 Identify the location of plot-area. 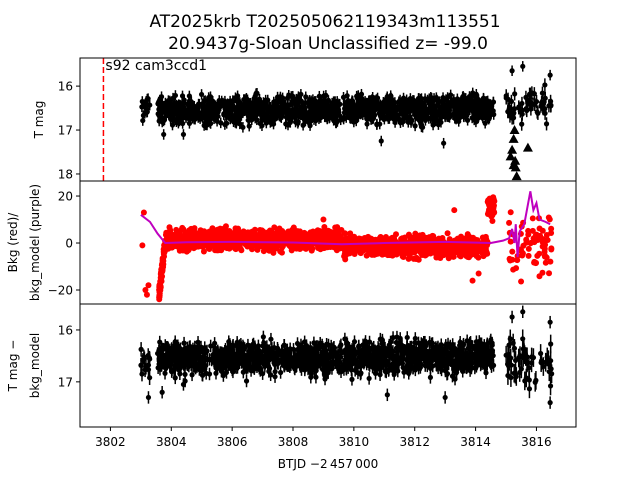
(346, 357).